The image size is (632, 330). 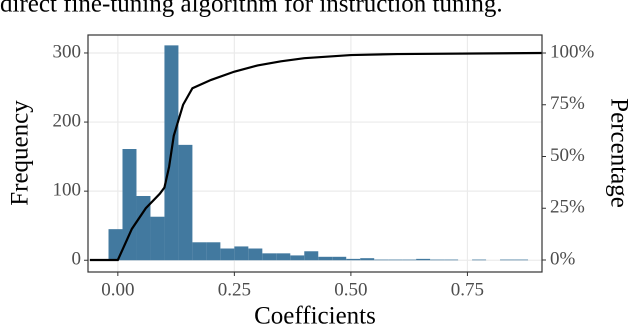 I want to click on y-tick-label: 300, so click(x=67, y=51).